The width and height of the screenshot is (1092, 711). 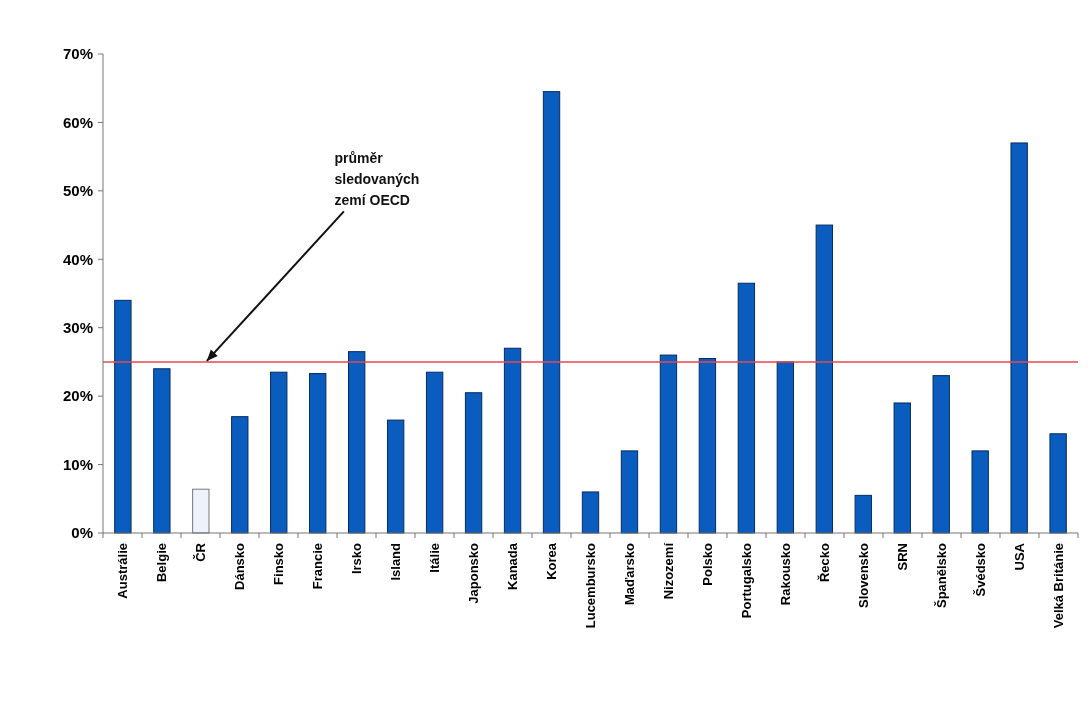 What do you see at coordinates (668, 571) in the screenshot?
I see `x-tick-label: Nizozemí` at bounding box center [668, 571].